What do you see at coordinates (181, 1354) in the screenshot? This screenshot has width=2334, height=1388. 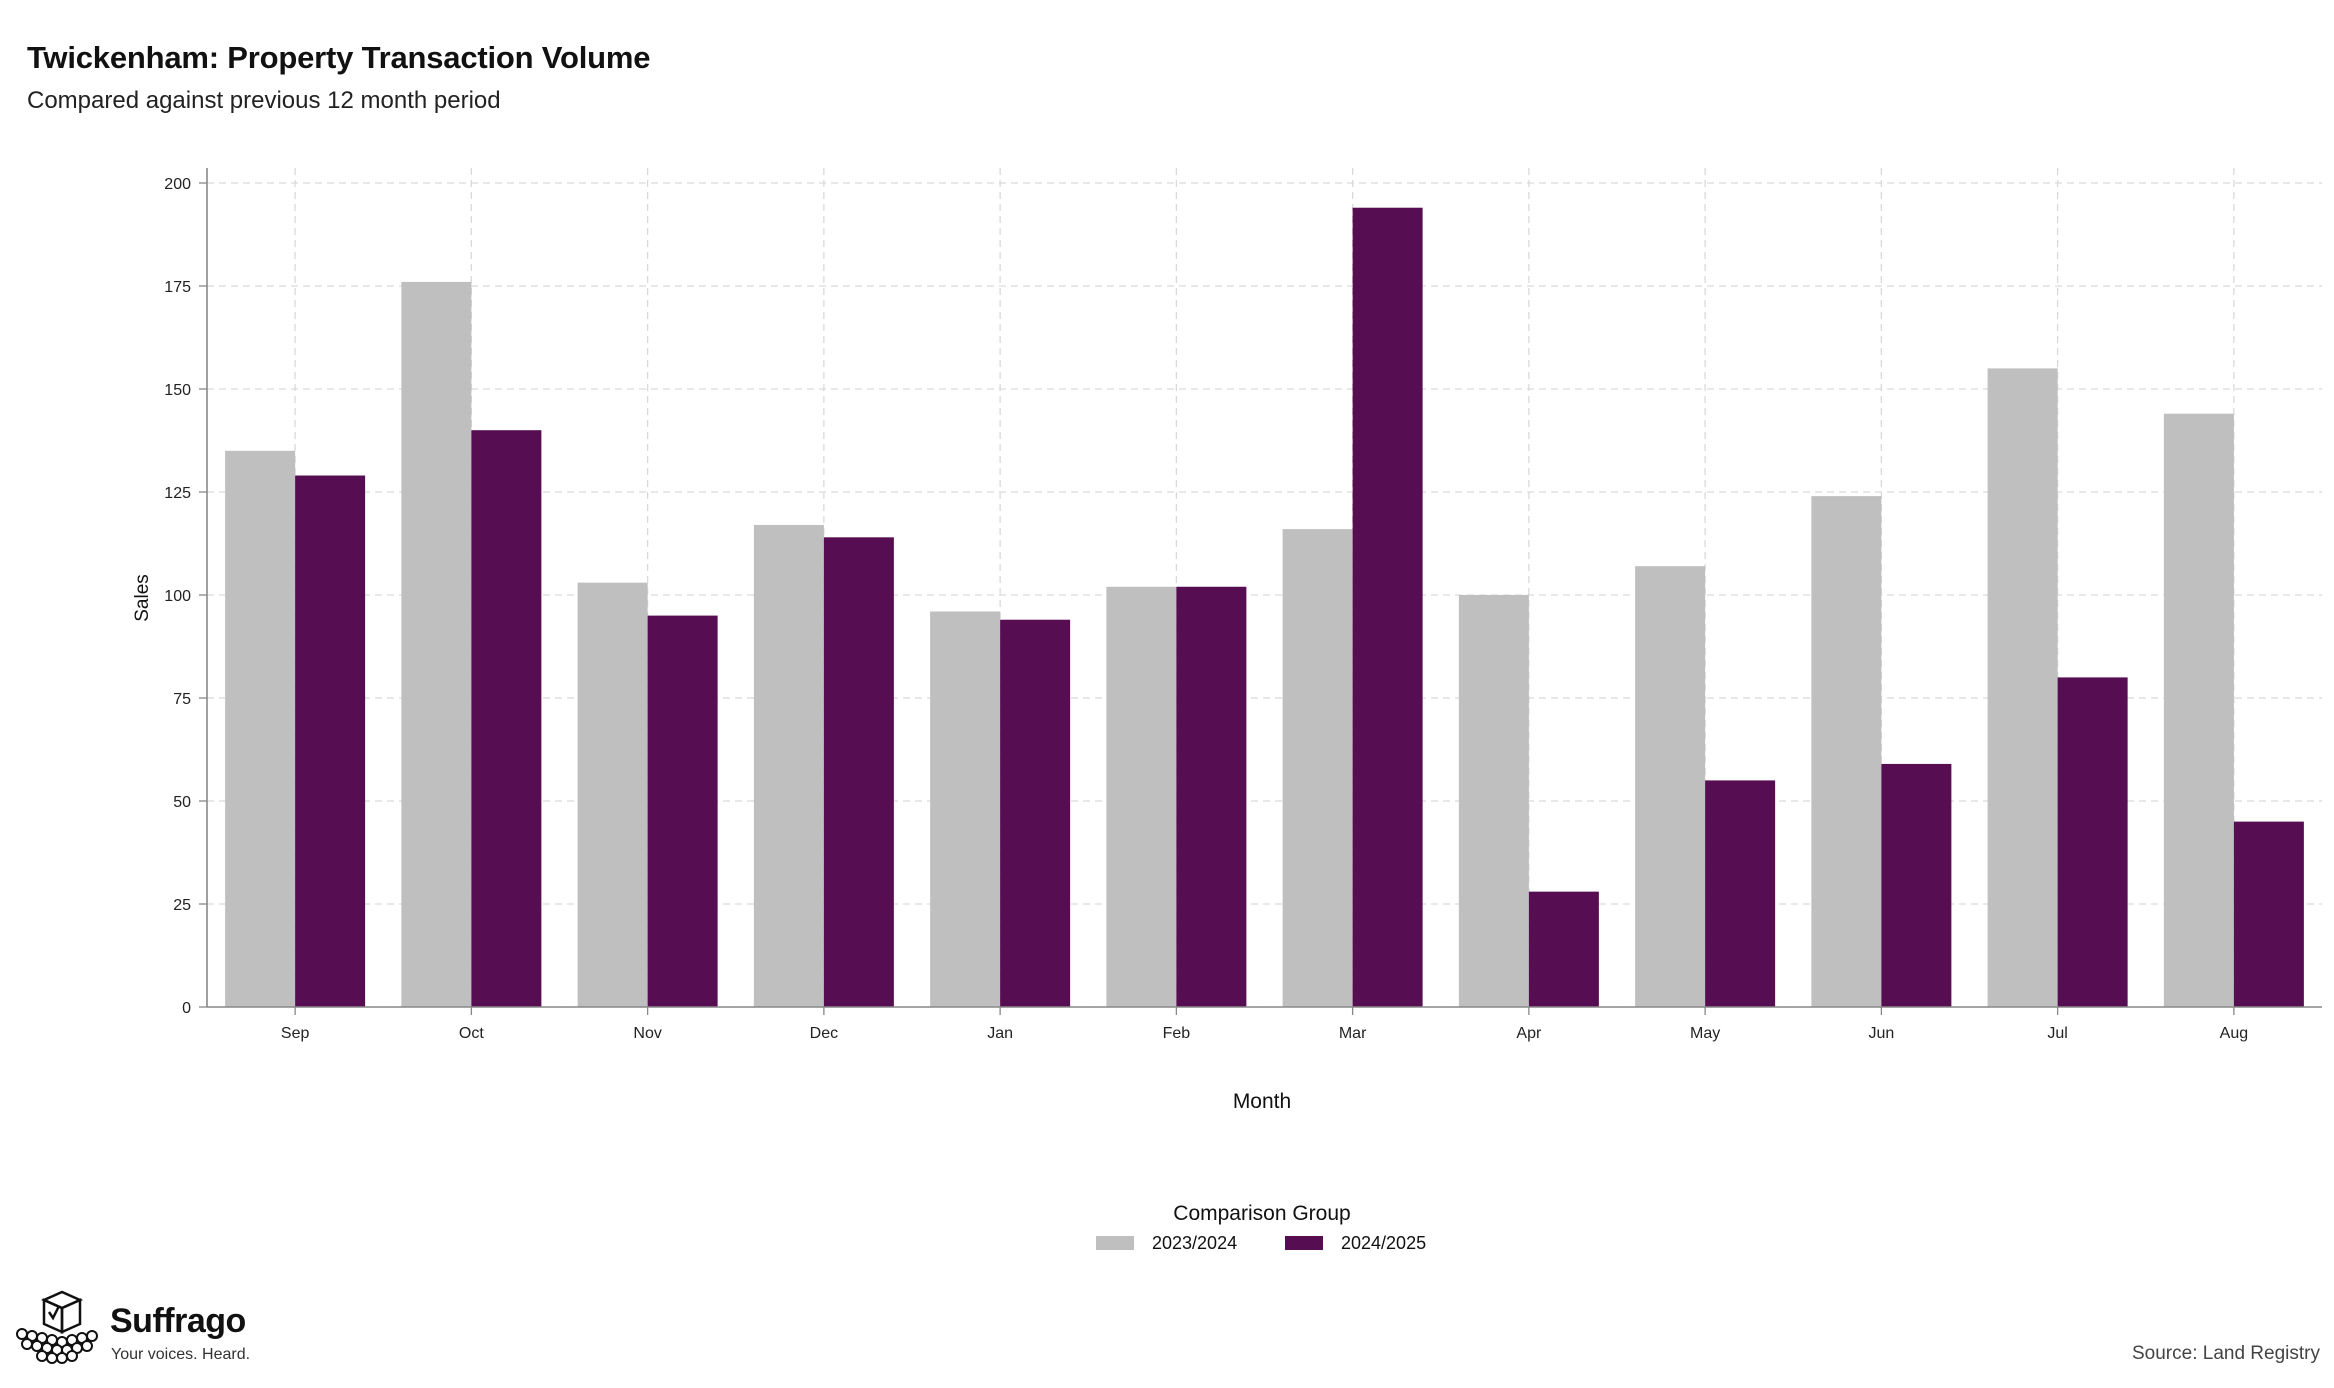 I see `brand-tagline: Your voices. Heard.` at bounding box center [181, 1354].